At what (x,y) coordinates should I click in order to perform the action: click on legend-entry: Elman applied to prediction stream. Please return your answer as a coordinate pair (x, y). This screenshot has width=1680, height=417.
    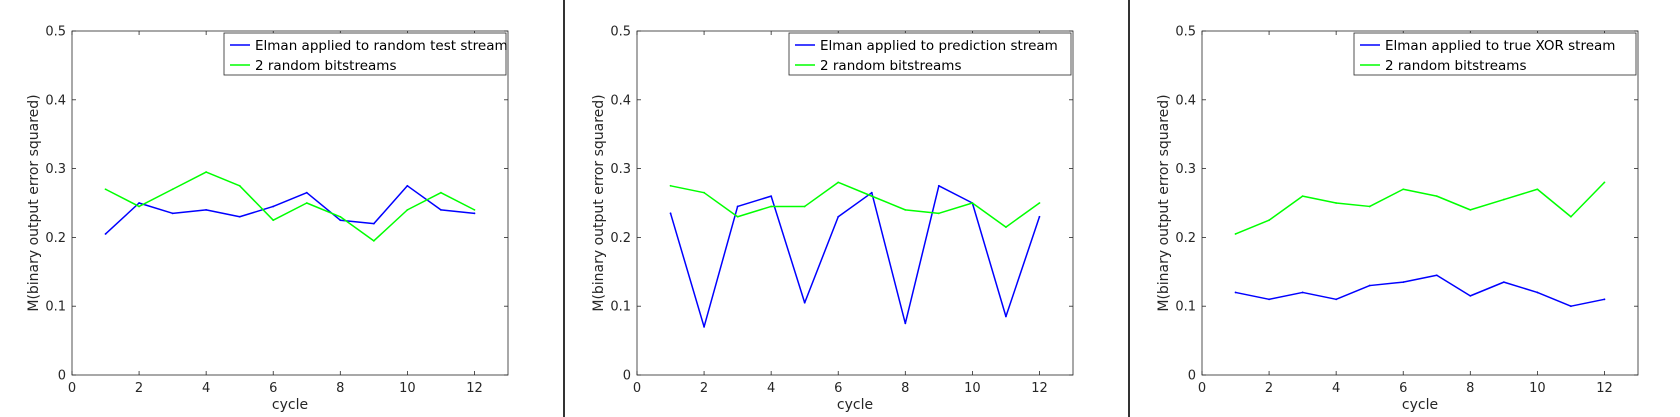
    Looking at the image, I should click on (939, 46).